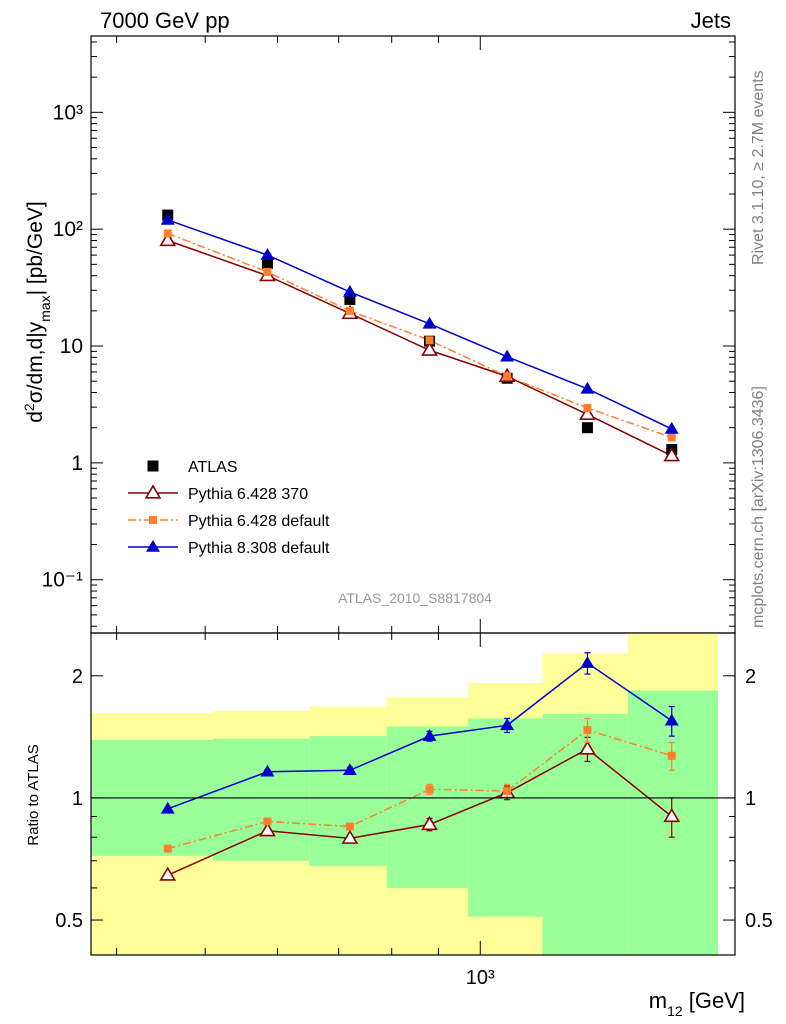 This screenshot has height=1024, width=786. I want to click on main-y-tick-label: 10³, so click(68, 112).